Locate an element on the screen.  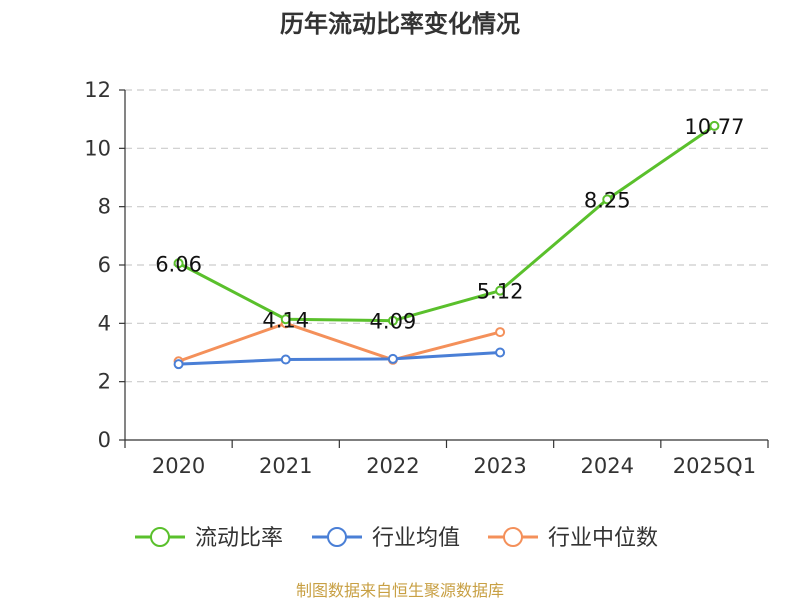
series-行业均值 is located at coordinates (339, 358).